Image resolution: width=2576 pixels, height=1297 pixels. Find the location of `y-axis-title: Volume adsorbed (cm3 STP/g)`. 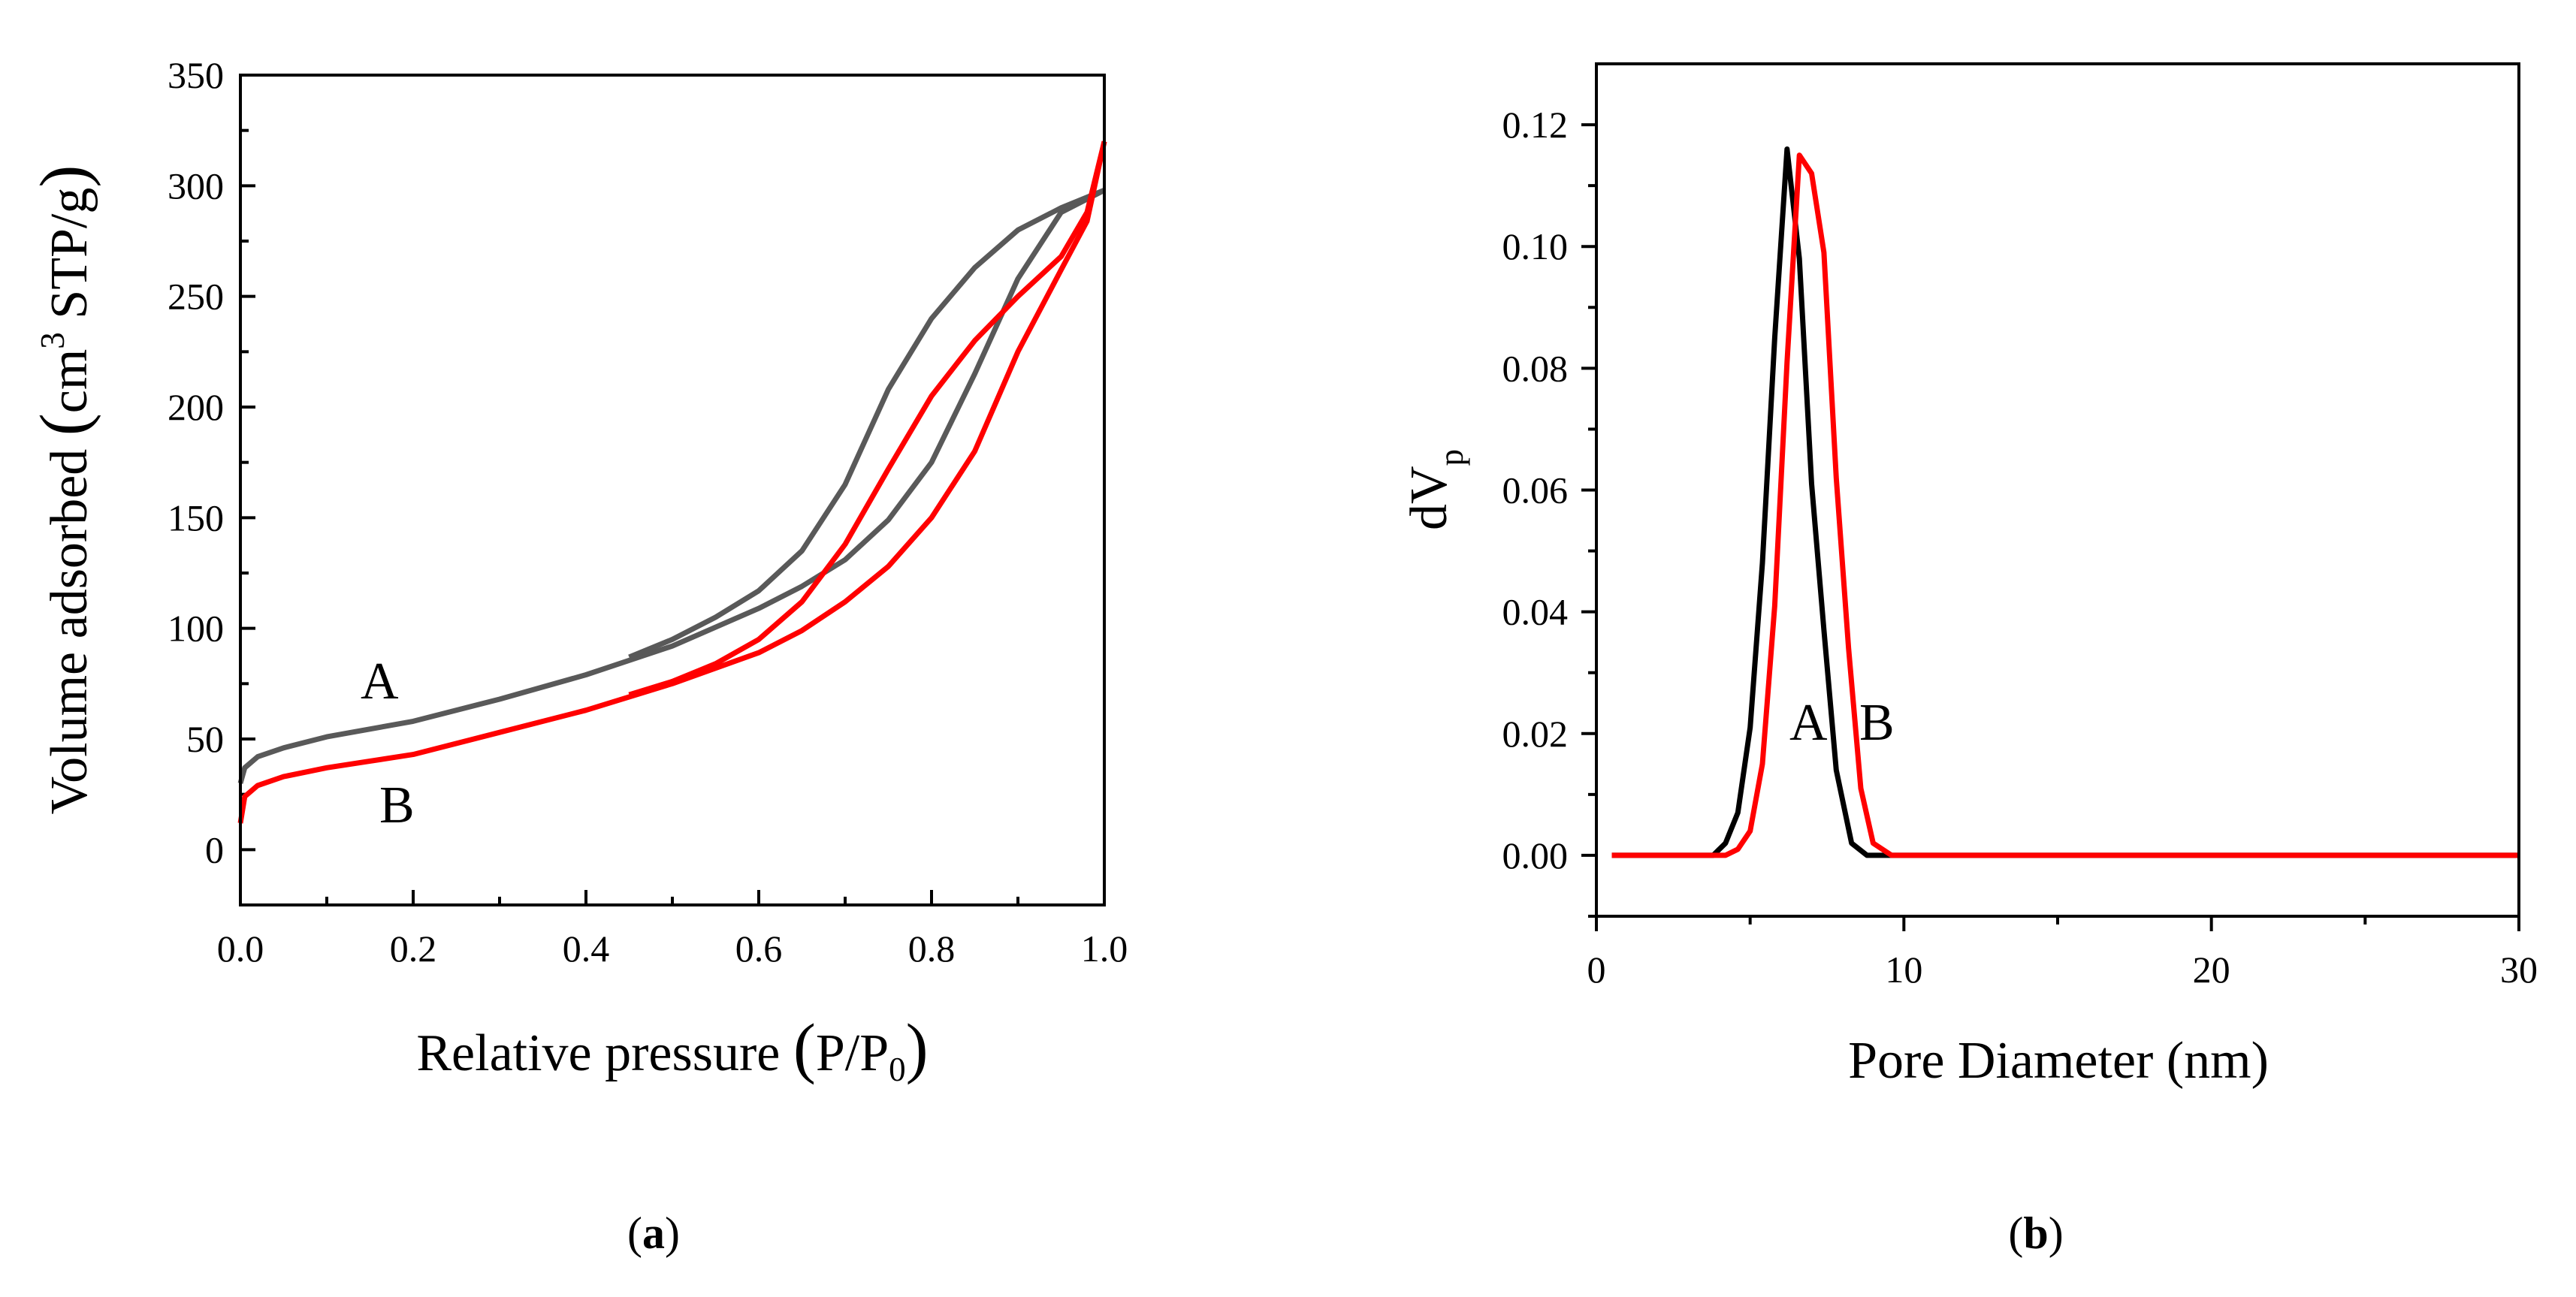

y-axis-title: Volume adsorbed (cm3 STP/g) is located at coordinates (64, 490).